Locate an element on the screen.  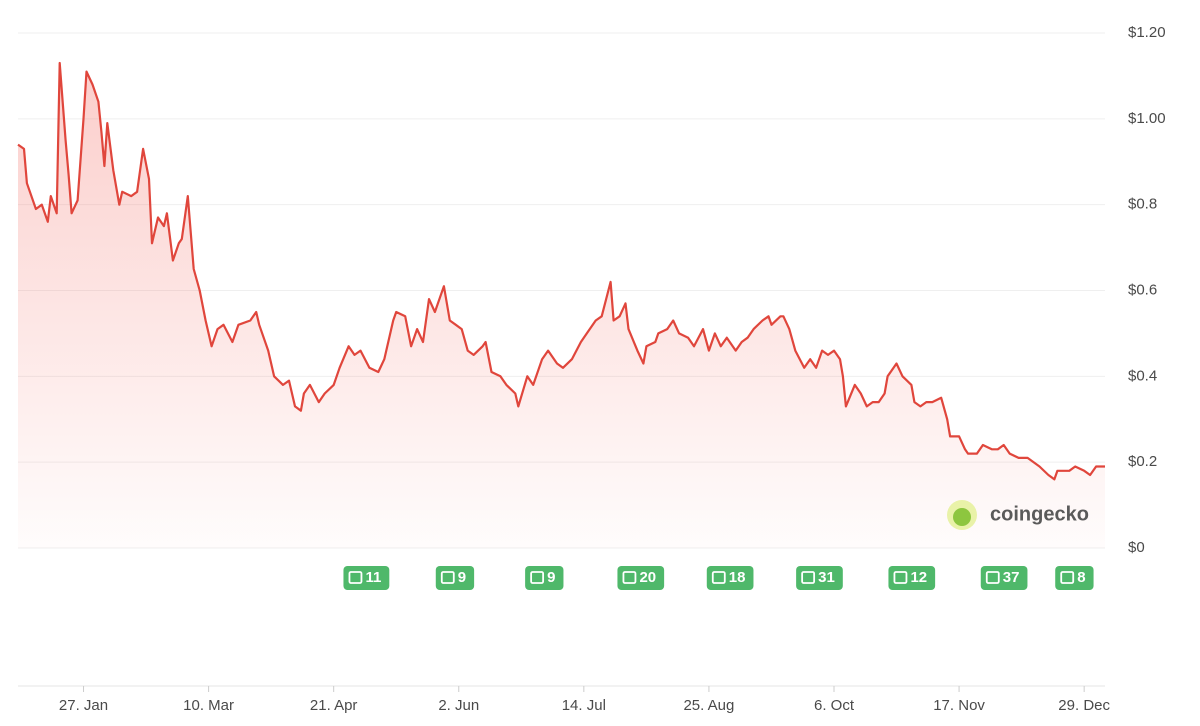
news-count: 8 is located at coordinates (1081, 577).